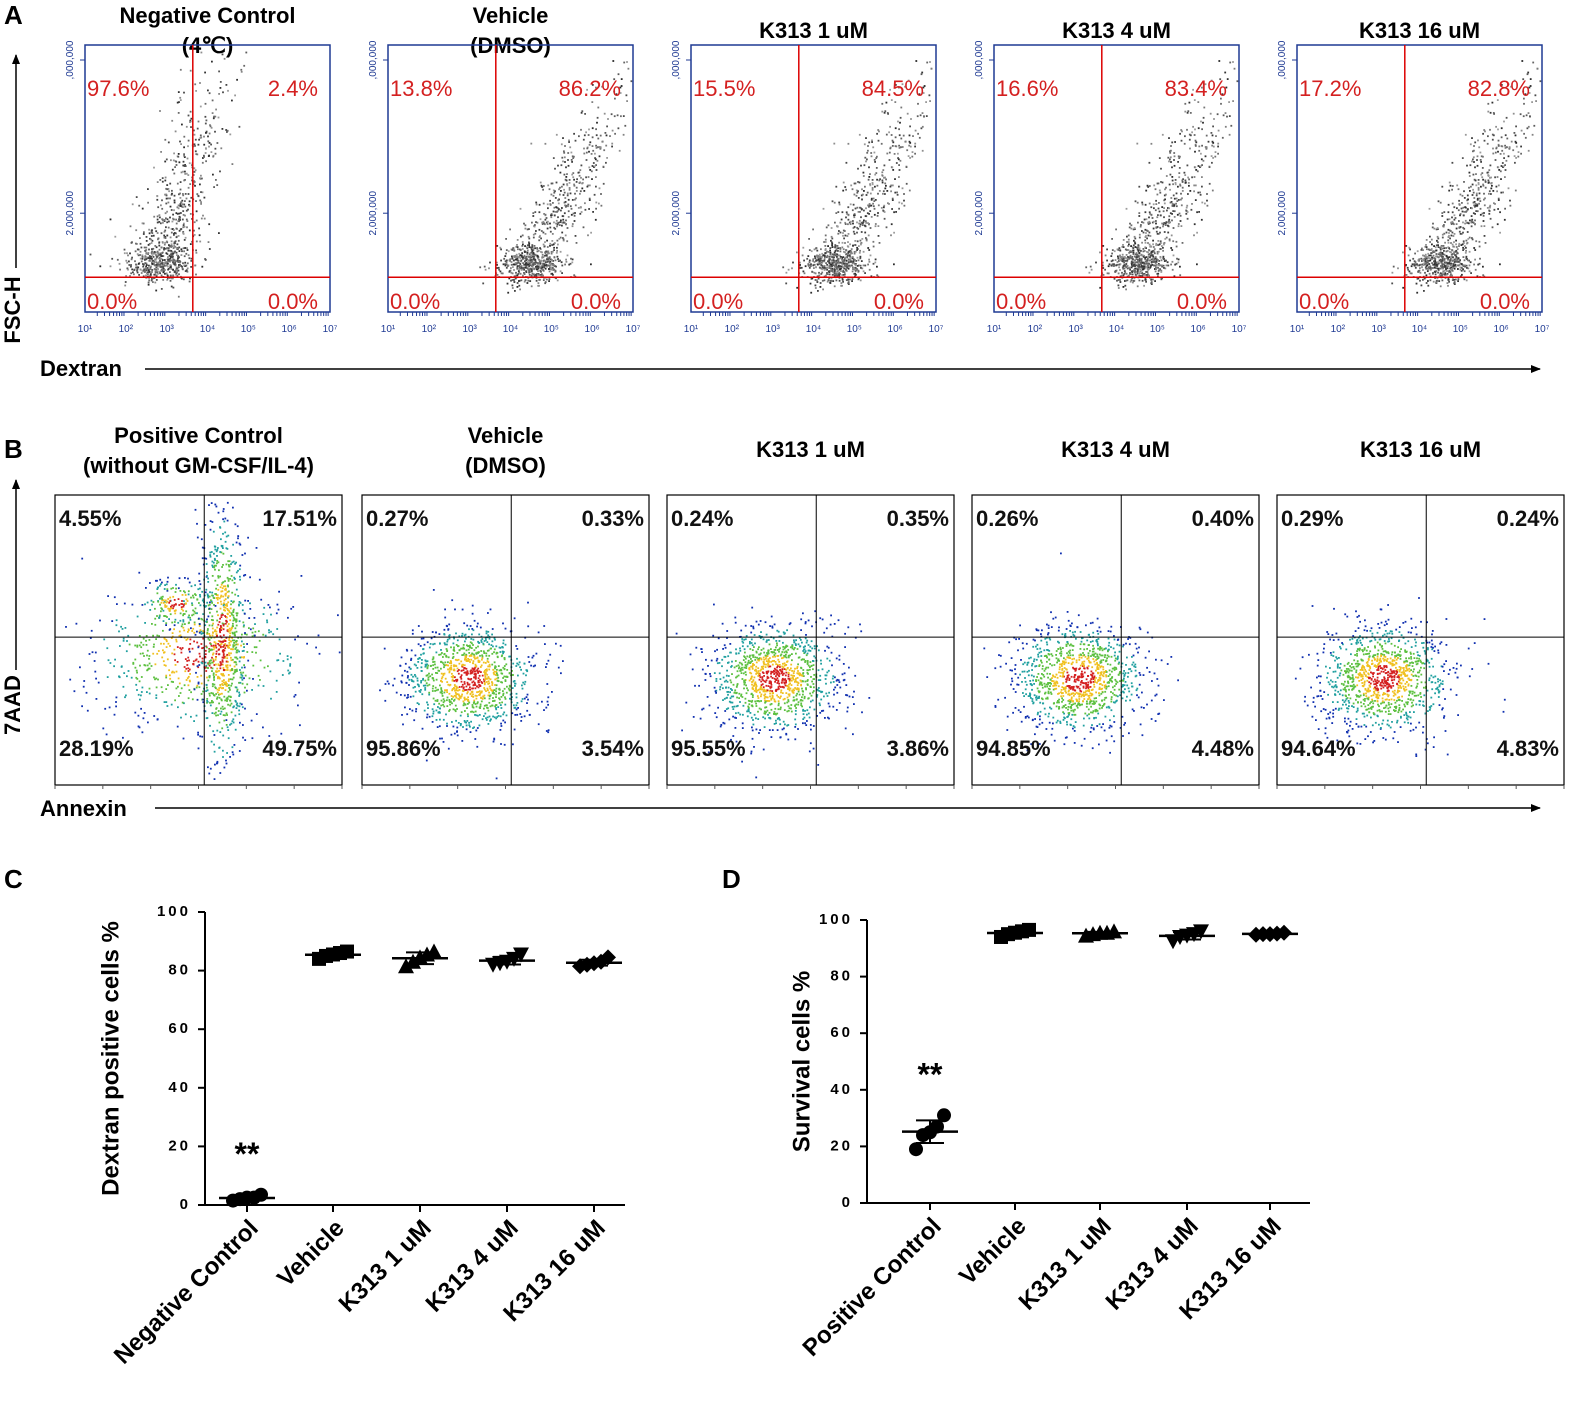 The width and height of the screenshot is (1594, 1405). I want to click on quadrant-percent: 2.4%, so click(293, 88).